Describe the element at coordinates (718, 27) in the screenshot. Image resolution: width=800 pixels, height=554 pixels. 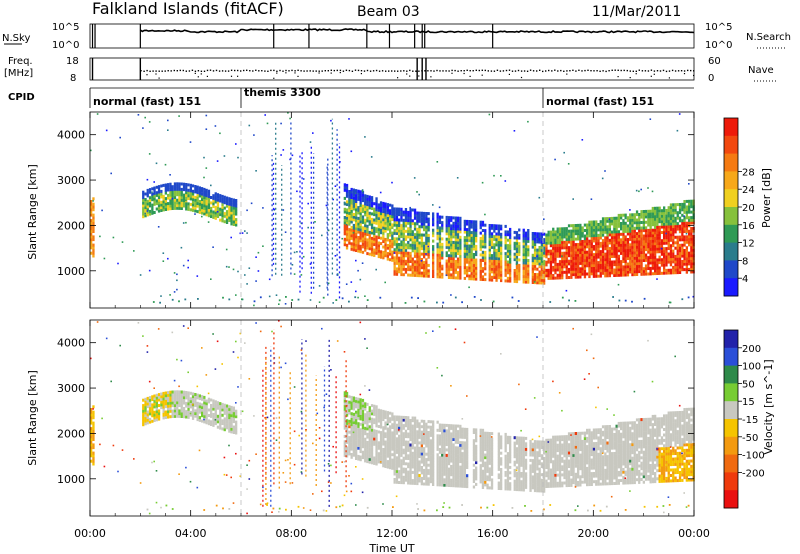
I see `noise-right-tick-top: 10^5` at that location.